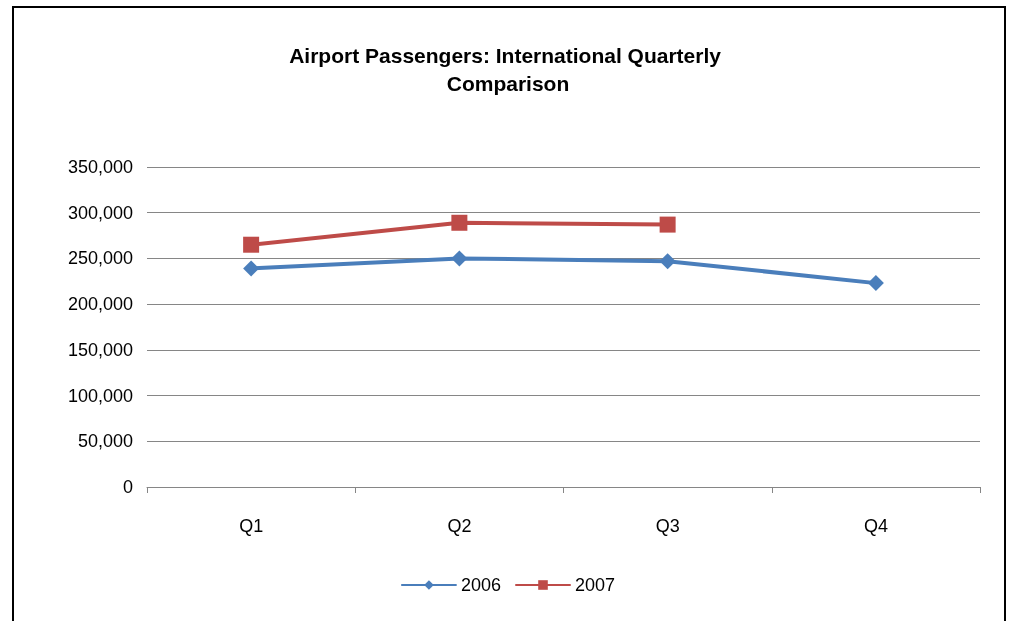 Image resolution: width=1016 pixels, height=621 pixels. I want to click on x-tick-label: Q4, so click(875, 526).